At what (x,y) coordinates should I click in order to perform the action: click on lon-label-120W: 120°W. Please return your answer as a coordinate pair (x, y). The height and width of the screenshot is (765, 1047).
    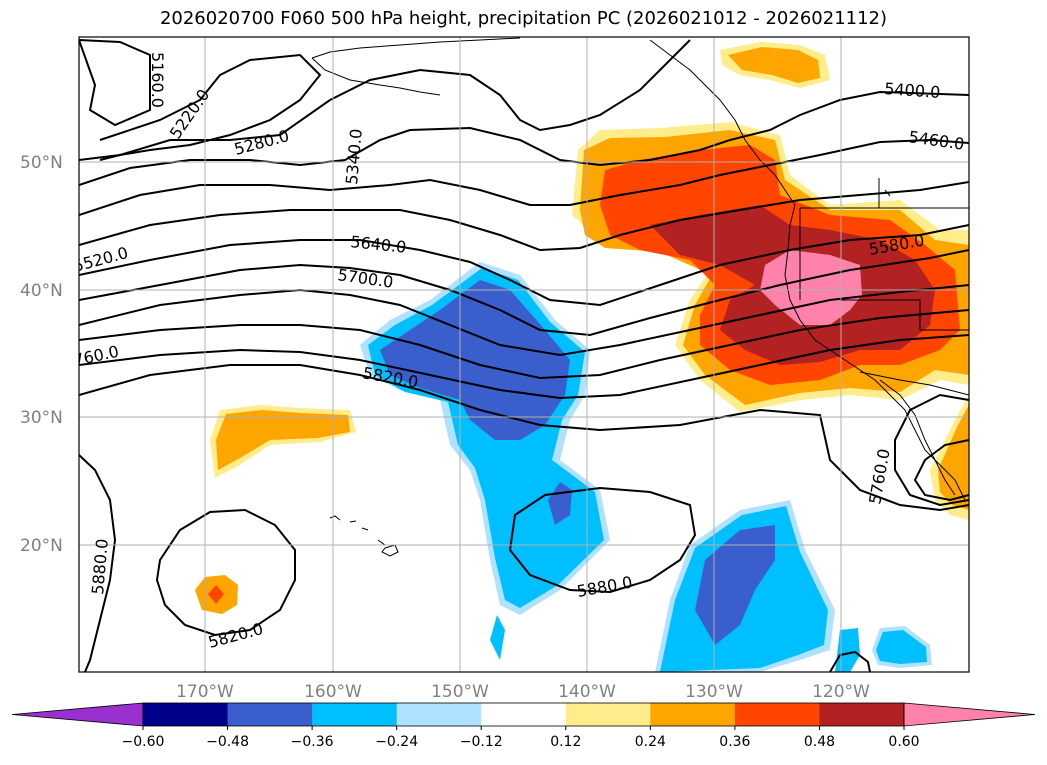
    Looking at the image, I should click on (841, 692).